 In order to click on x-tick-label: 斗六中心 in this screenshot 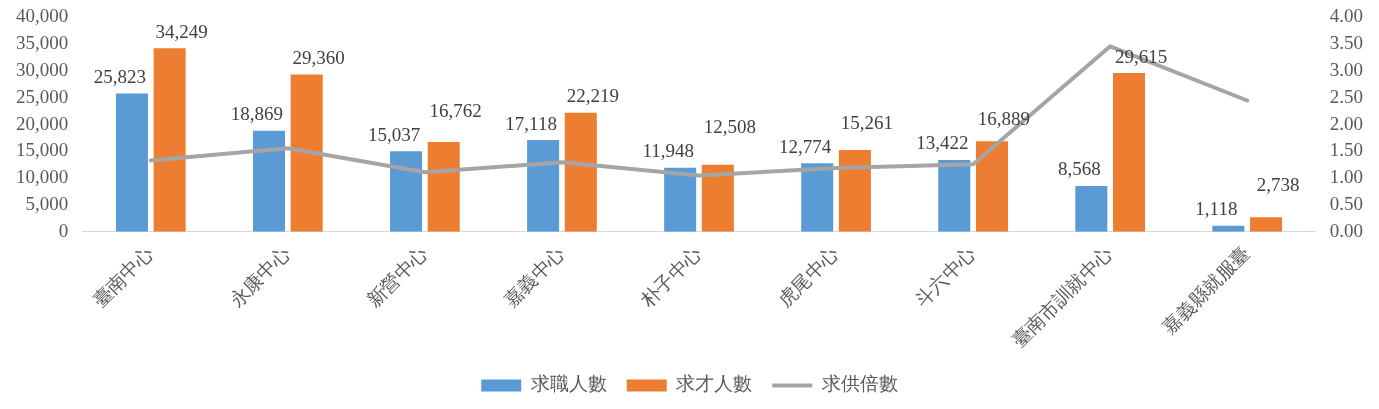, I will do `click(945, 276)`.